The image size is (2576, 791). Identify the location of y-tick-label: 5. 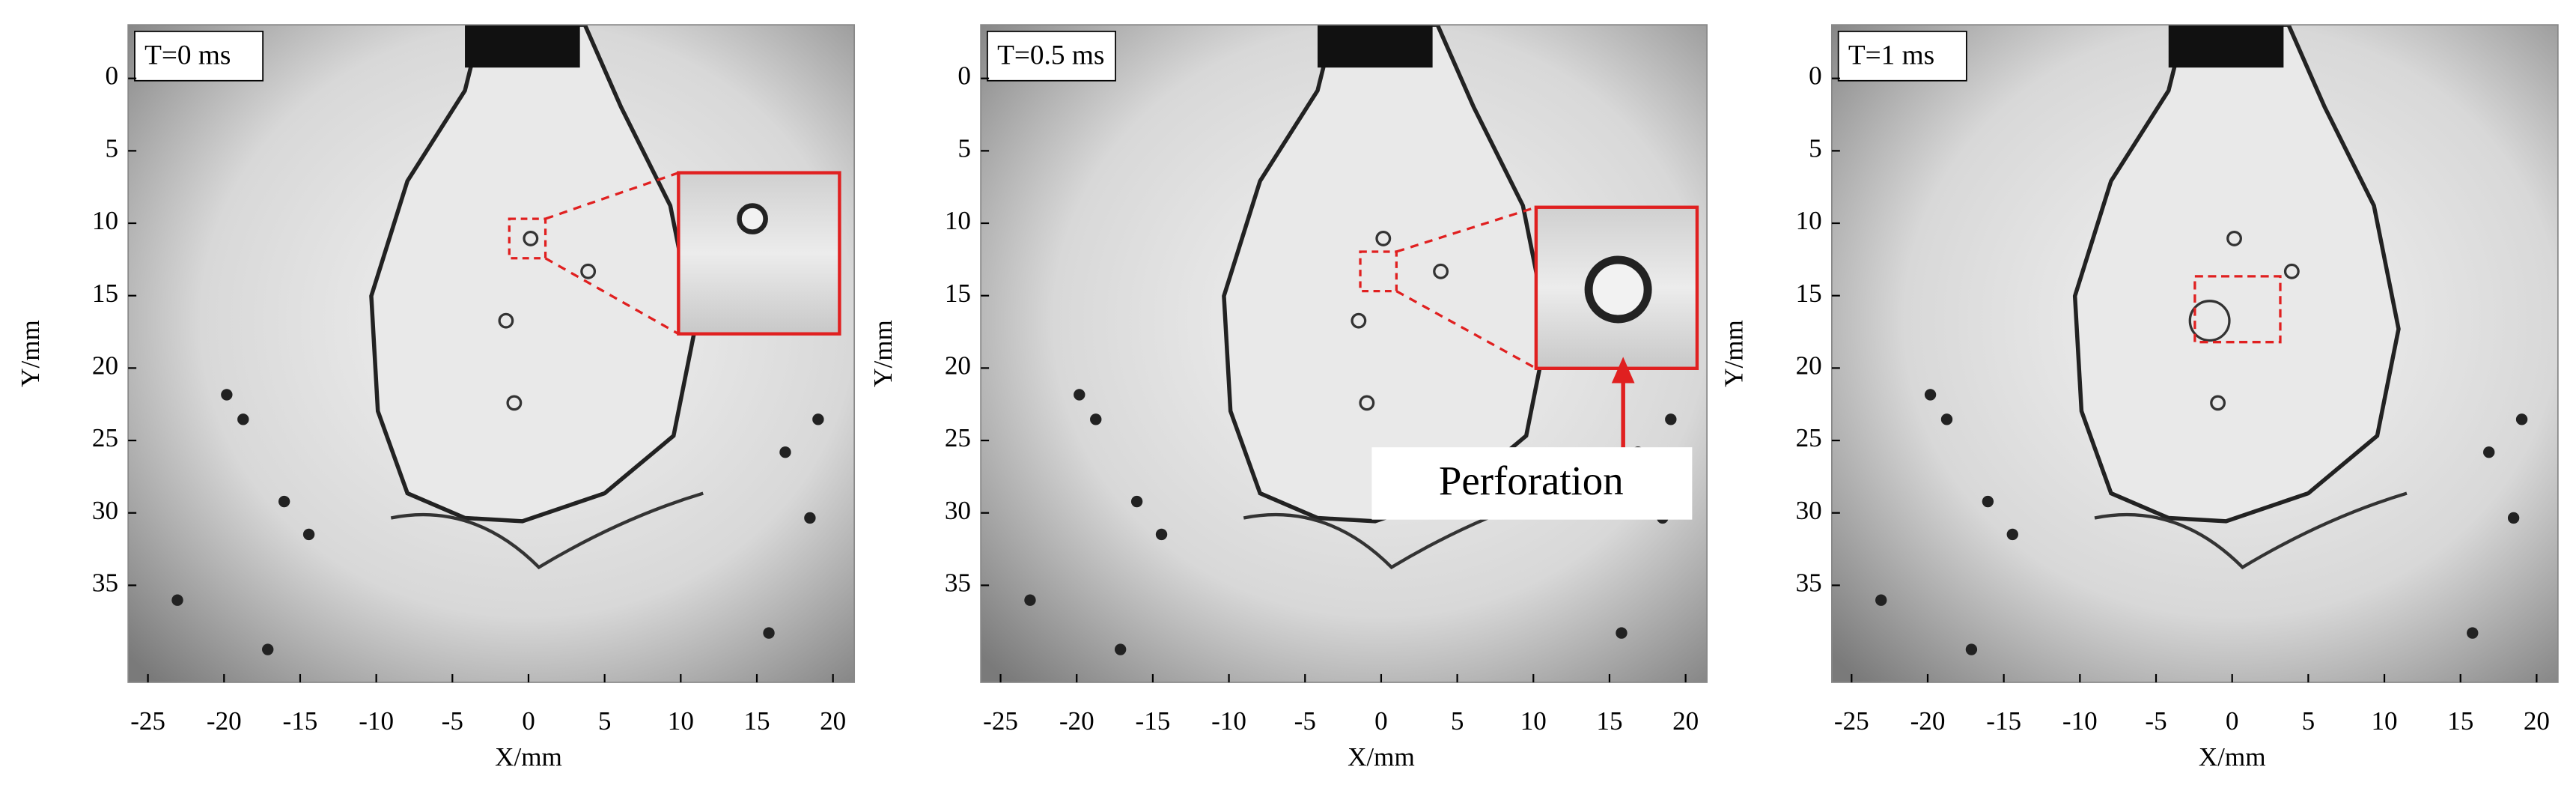
(964, 148).